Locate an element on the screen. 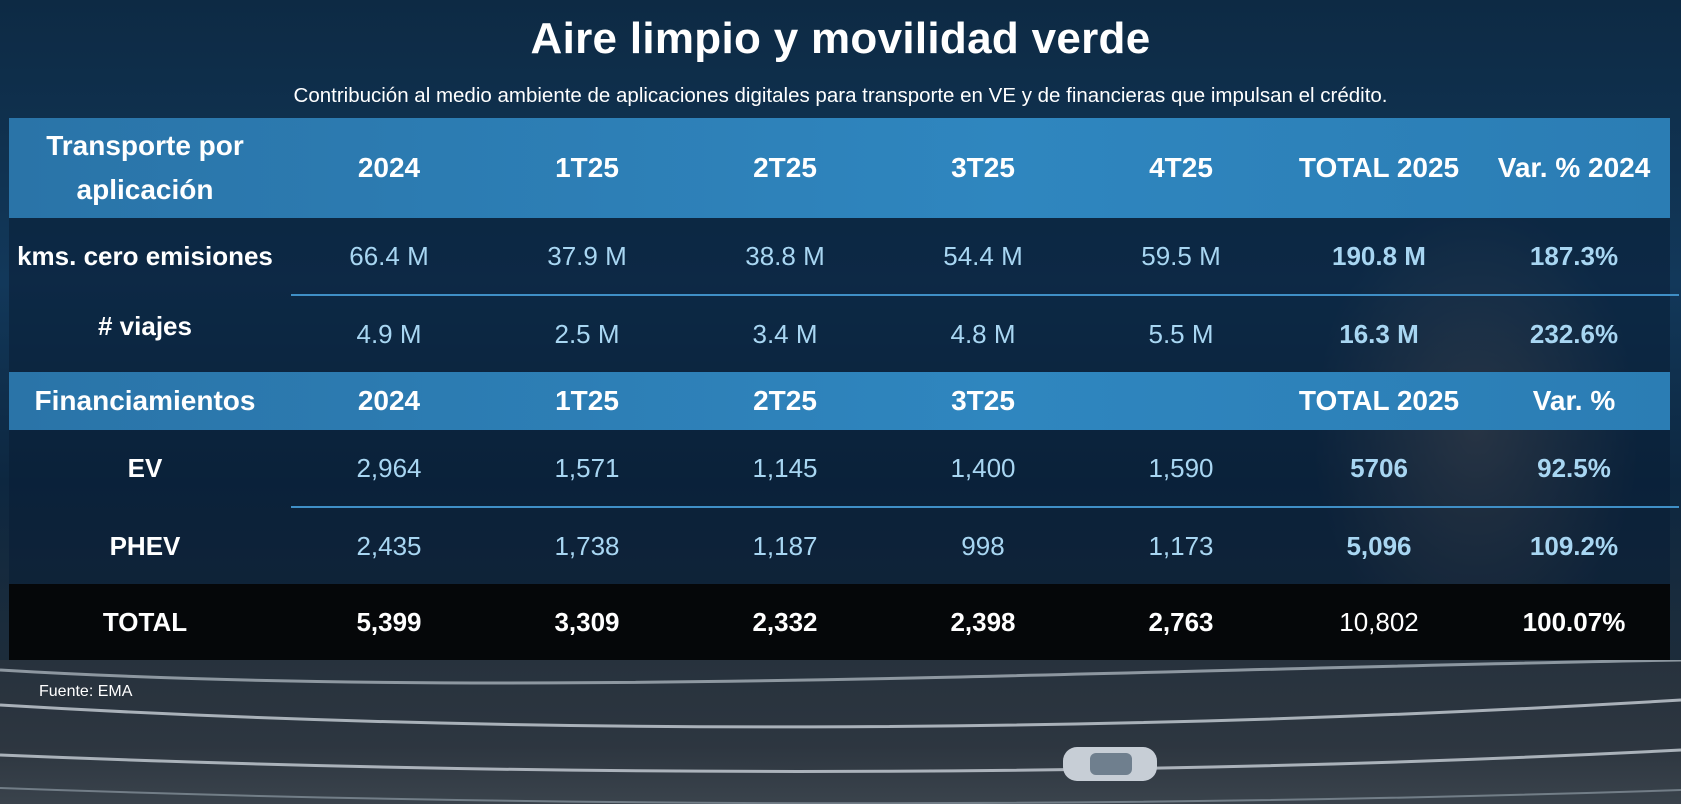 This screenshot has height=804, width=1681. table-cell: 66.4 M is located at coordinates (389, 255).